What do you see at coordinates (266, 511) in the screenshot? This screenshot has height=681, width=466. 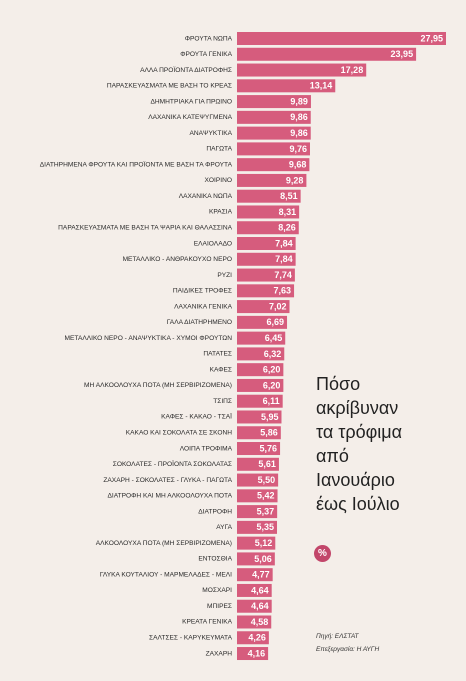 I see `value-label: 5,37` at bounding box center [266, 511].